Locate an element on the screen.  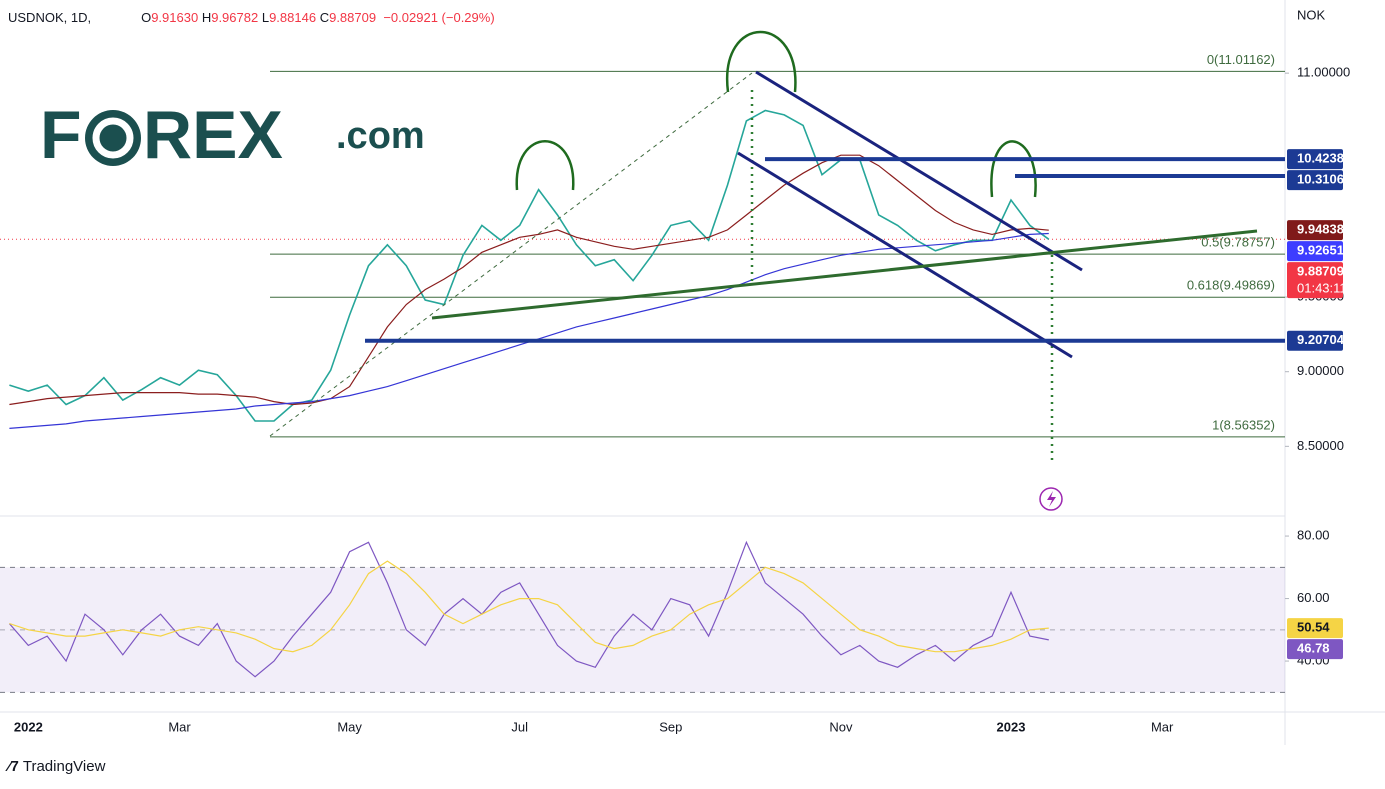
fib-label: 0.5(9.78757) is located at coordinates (1238, 242).